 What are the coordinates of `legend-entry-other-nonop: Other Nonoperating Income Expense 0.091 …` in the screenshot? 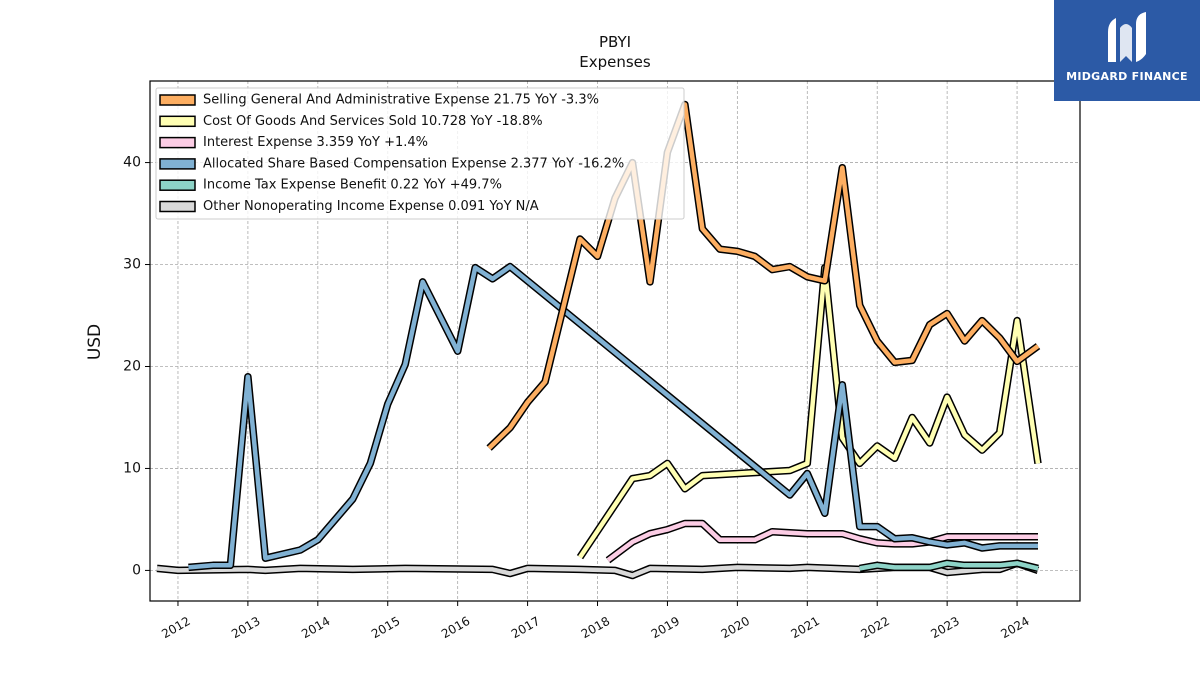 It's located at (349, 206).